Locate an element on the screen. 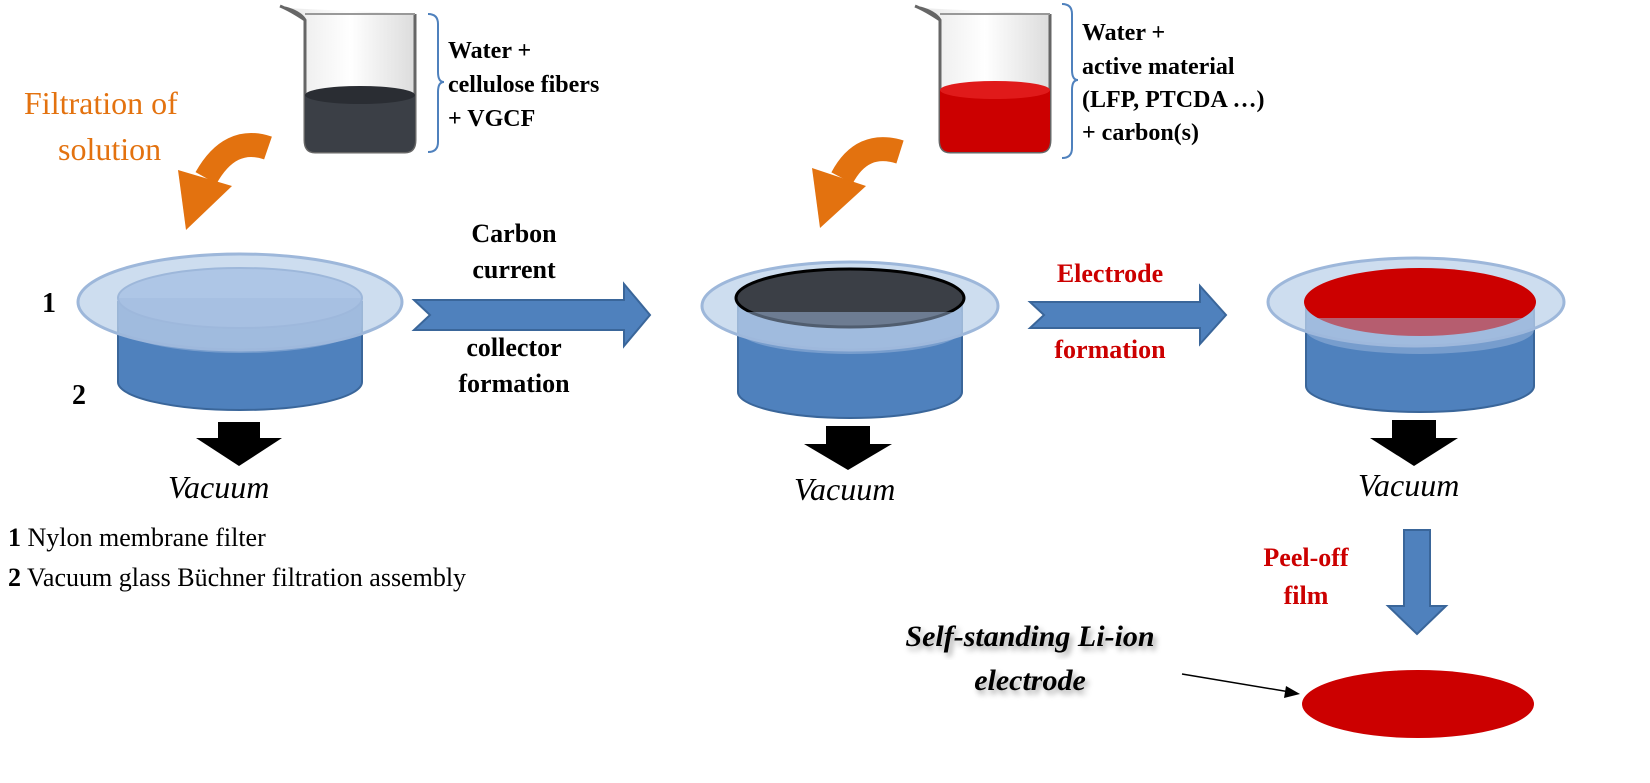  self-standing-electrode-film is located at coordinates (1418, 704).